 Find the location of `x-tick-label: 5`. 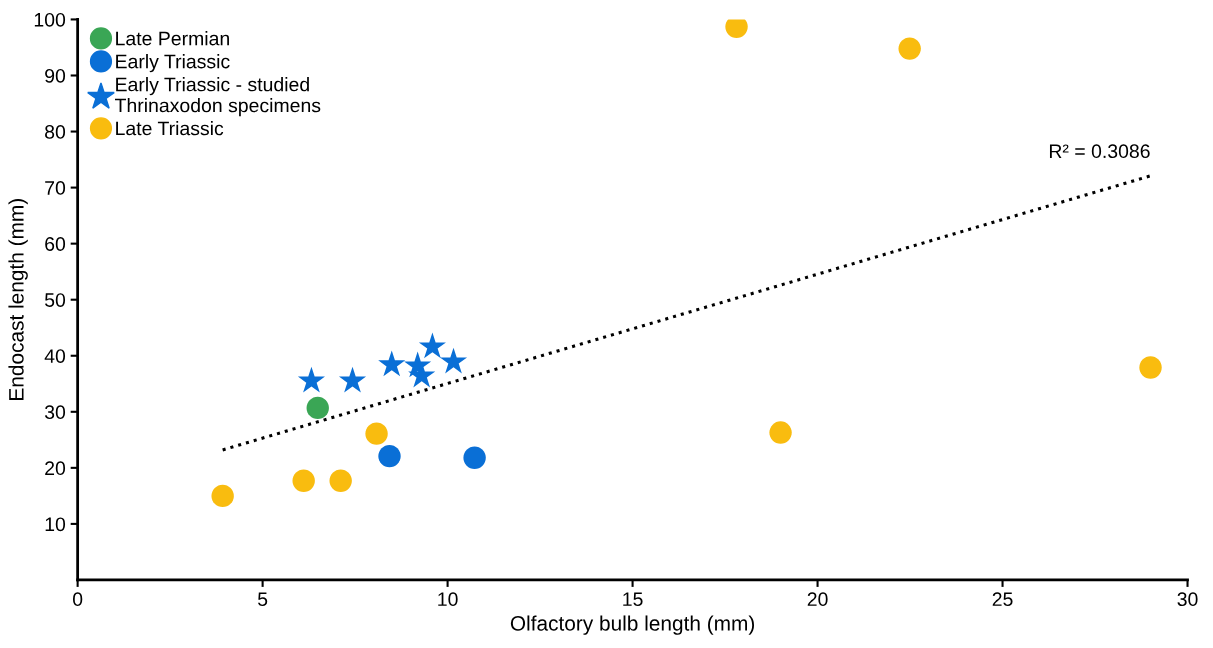

x-tick-label: 5 is located at coordinates (262, 599).